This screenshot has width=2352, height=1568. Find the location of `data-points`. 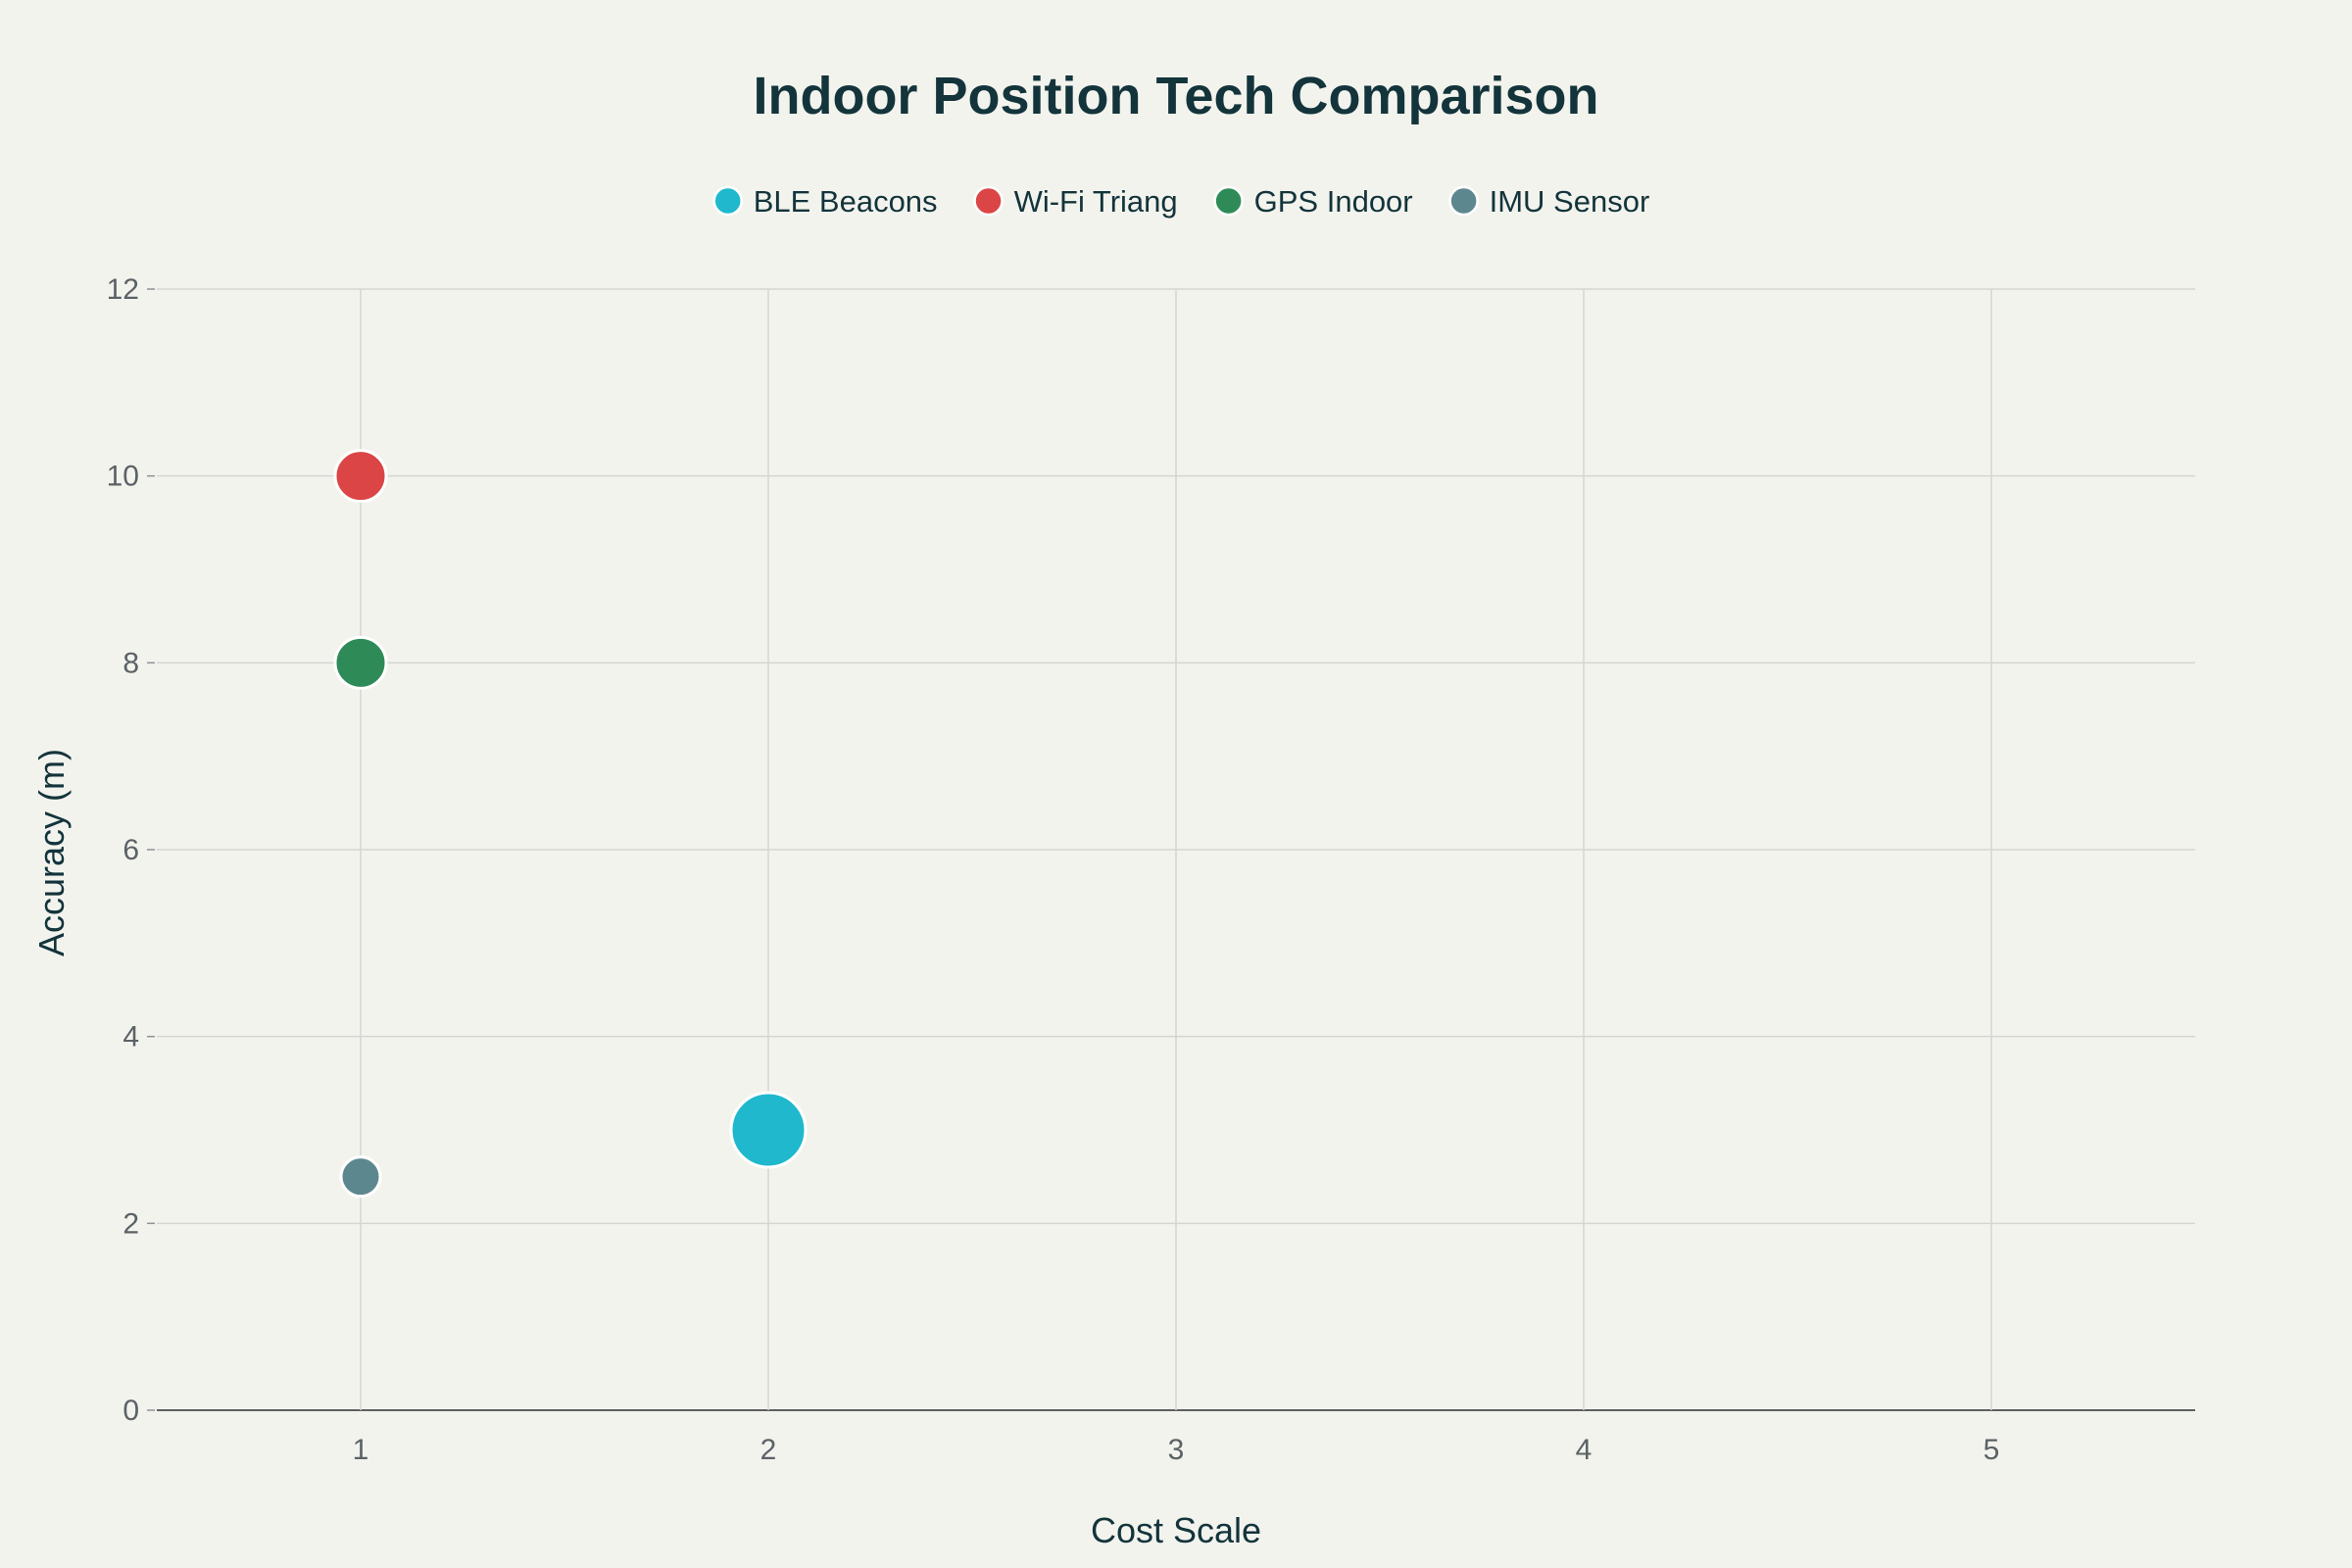

data-points is located at coordinates (570, 824).